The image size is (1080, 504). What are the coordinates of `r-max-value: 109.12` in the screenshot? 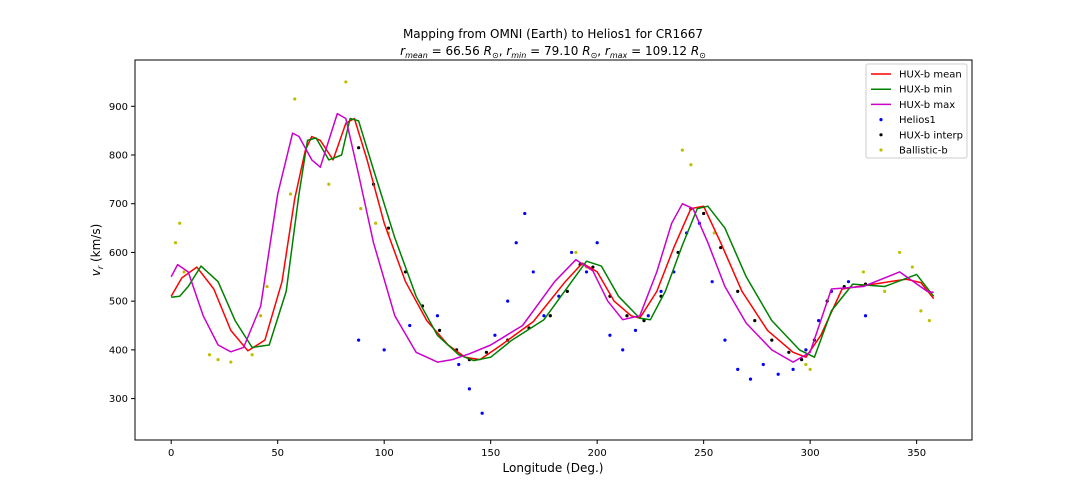 It's located at (666, 51).